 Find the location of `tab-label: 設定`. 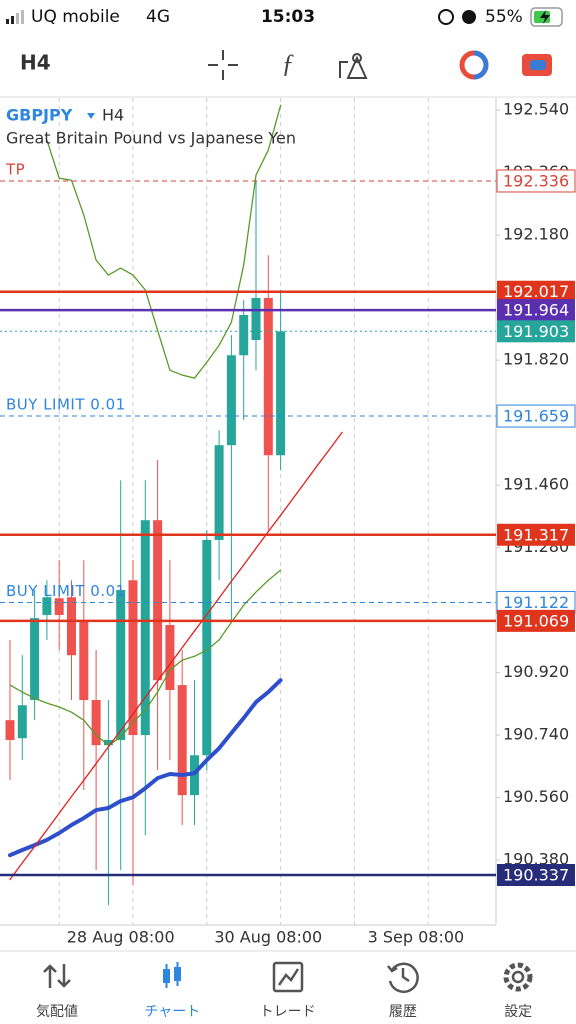

tab-label: 設定 is located at coordinates (518, 1012).